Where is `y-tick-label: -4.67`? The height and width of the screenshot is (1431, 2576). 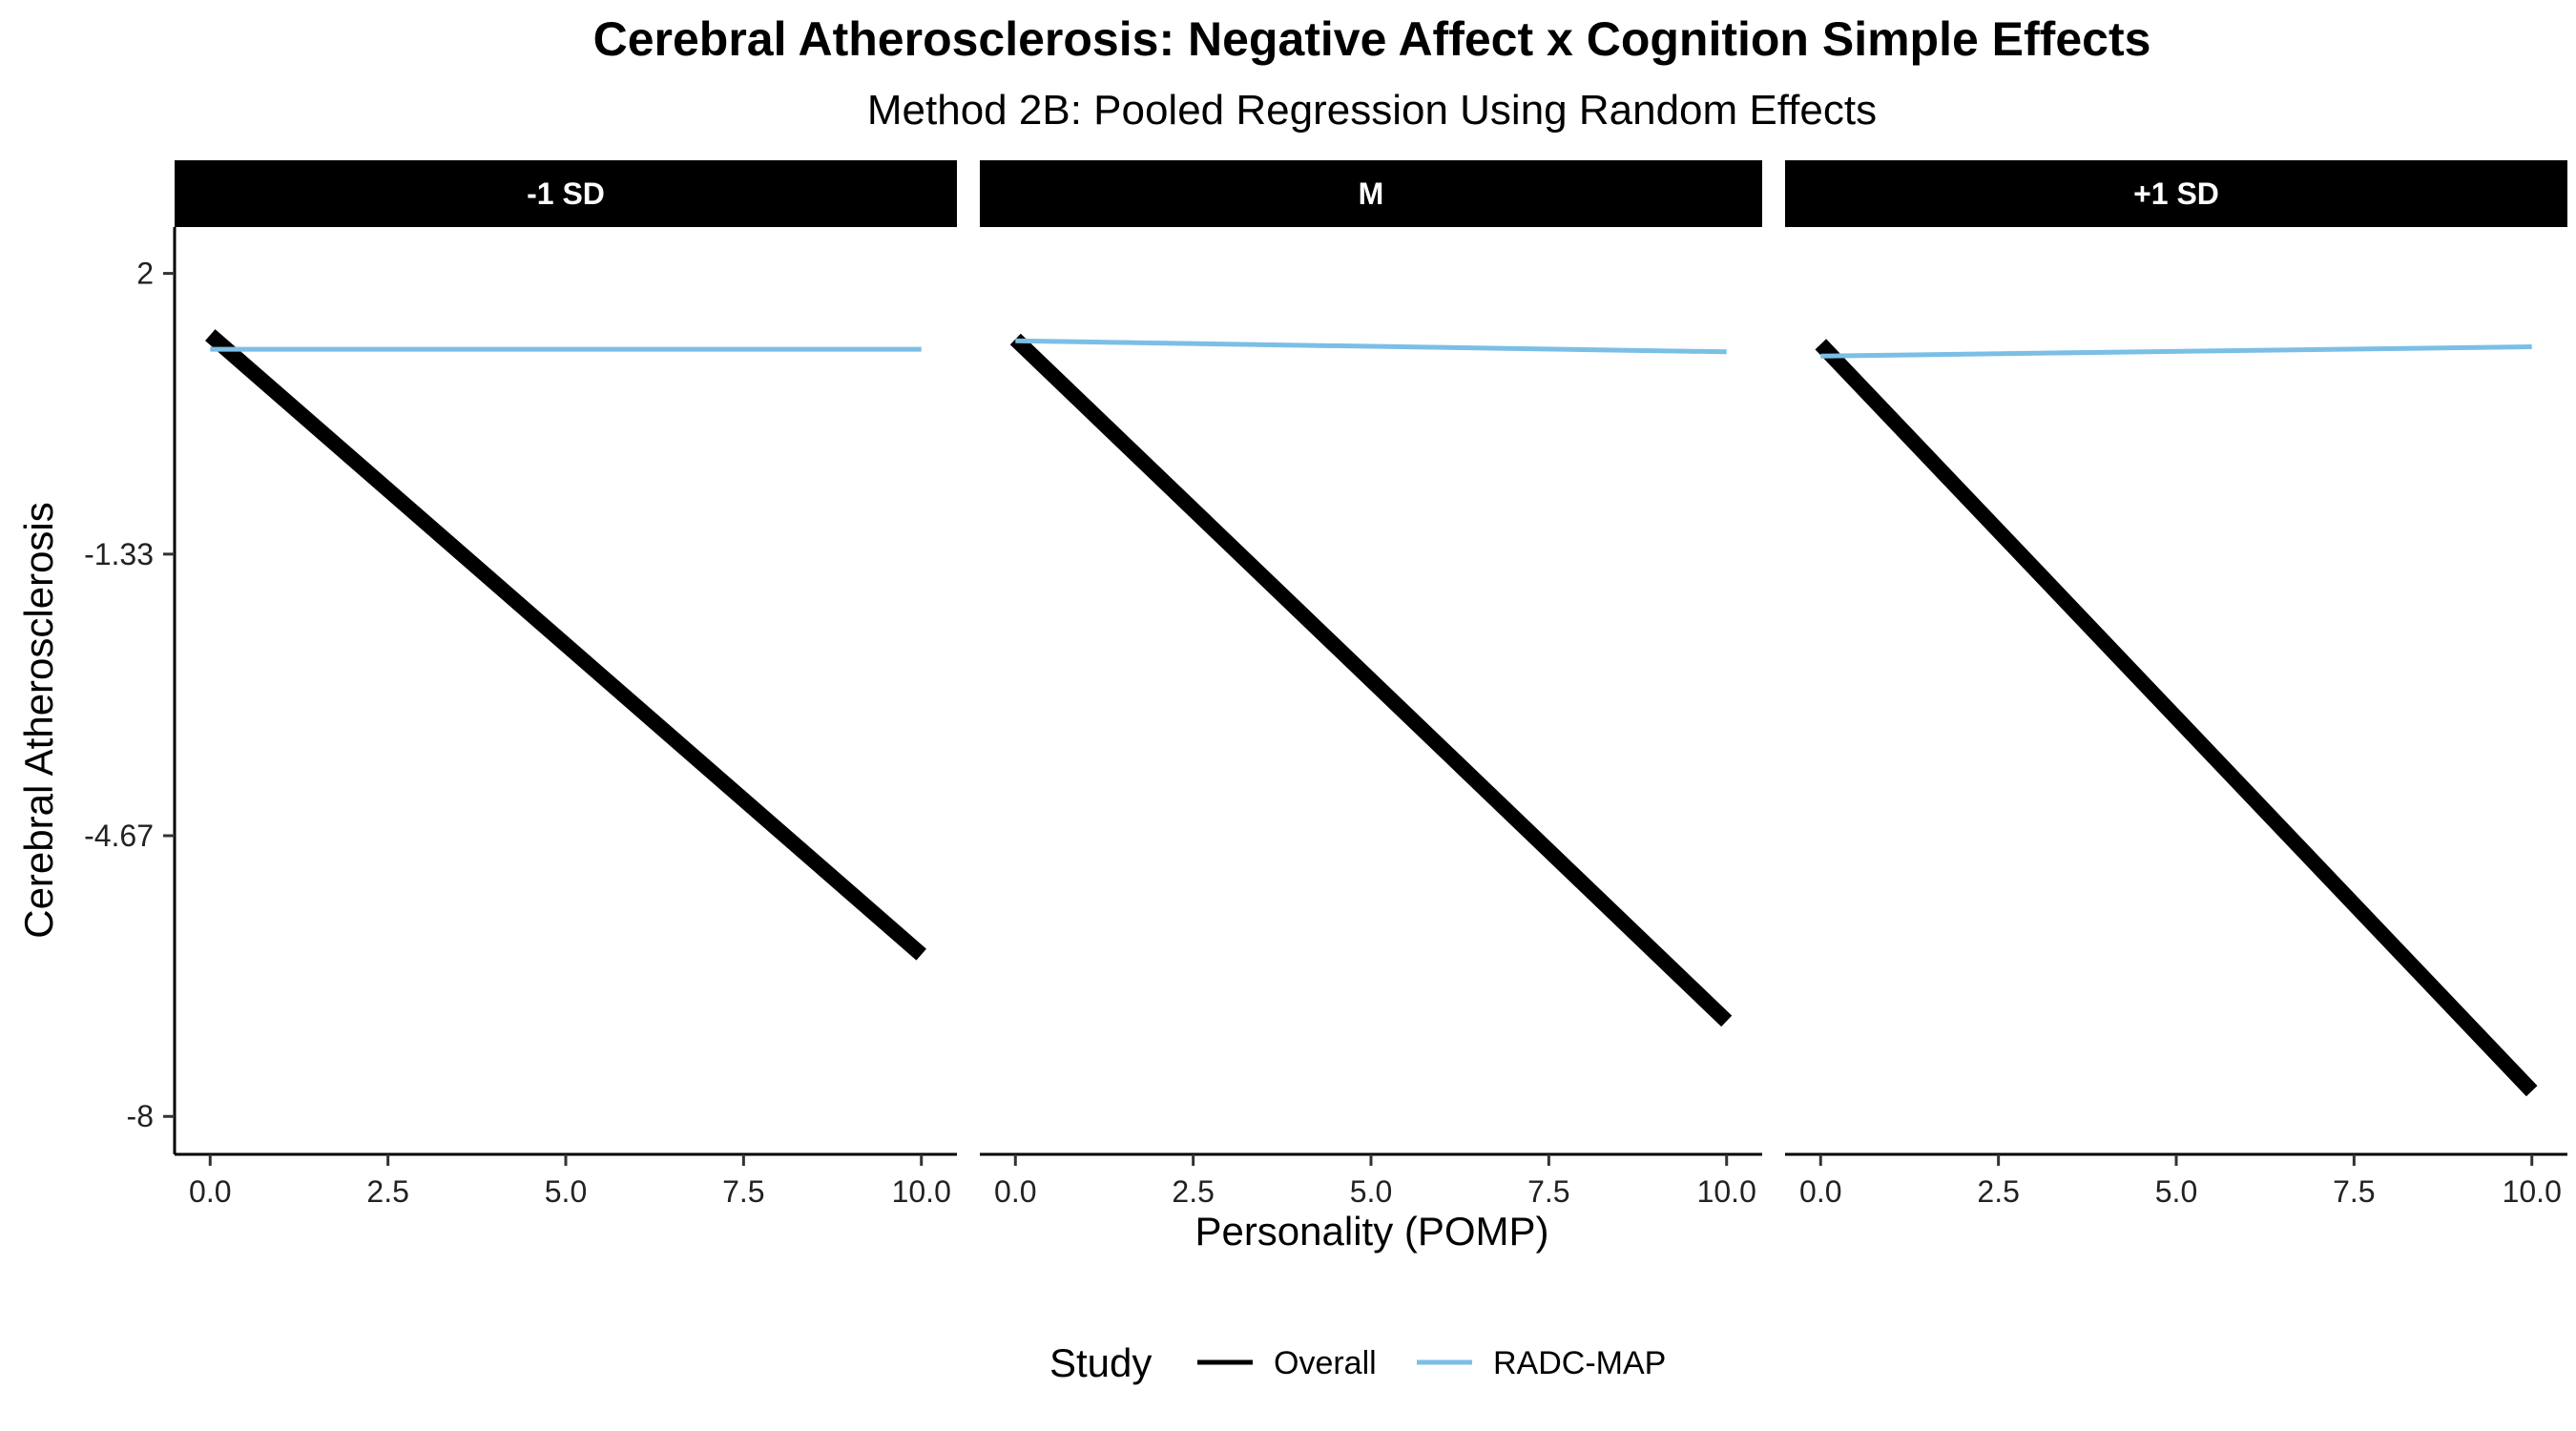
y-tick-label: -4.67 is located at coordinates (119, 836).